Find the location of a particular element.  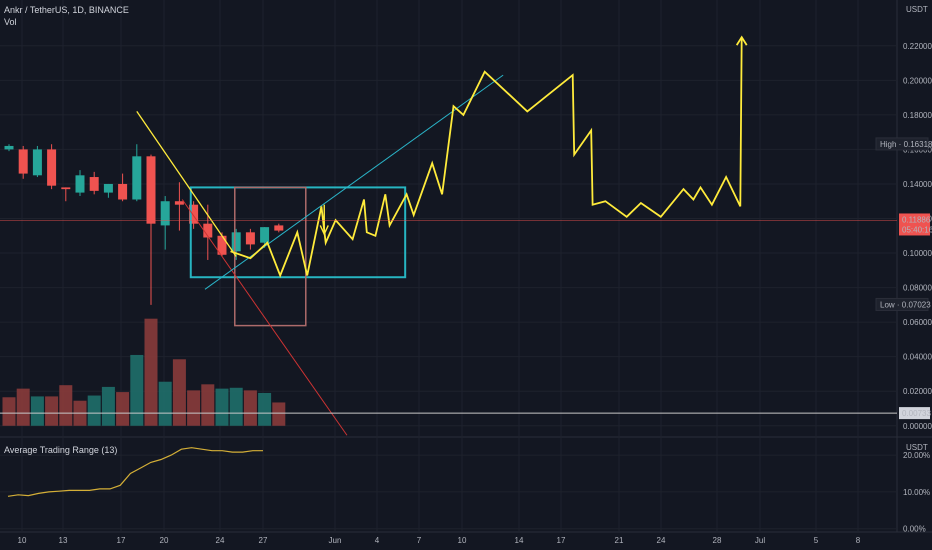

time-tick-label: 4 is located at coordinates (377, 540).